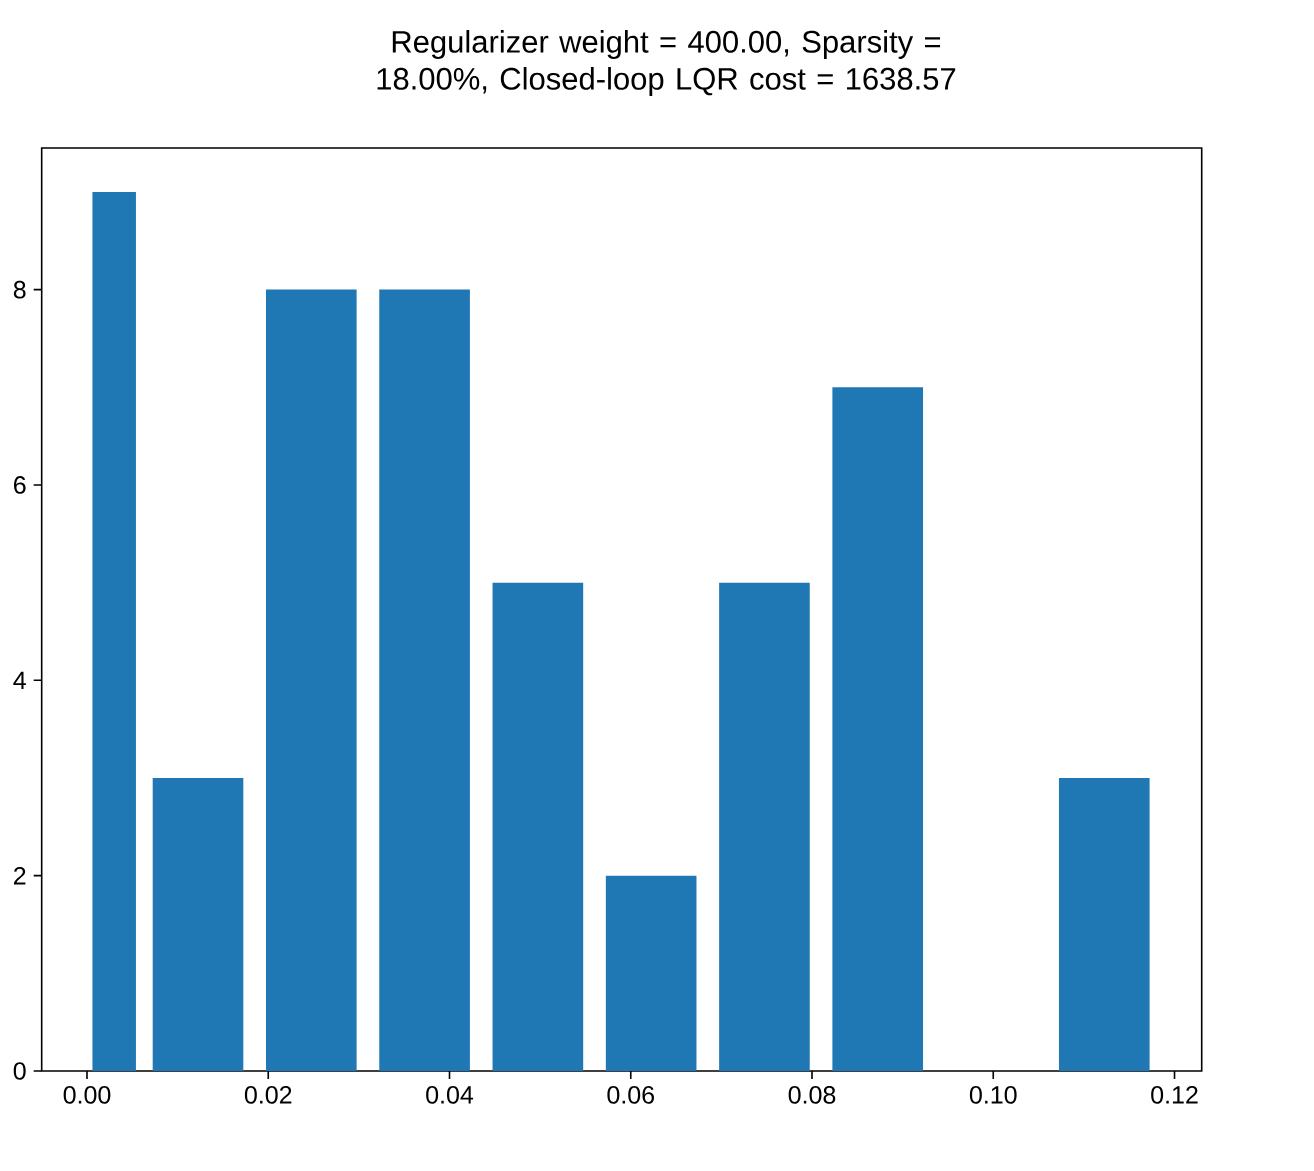 The image size is (1314, 1171). What do you see at coordinates (20, 485) in the screenshot?
I see `y-tick-label: 6` at bounding box center [20, 485].